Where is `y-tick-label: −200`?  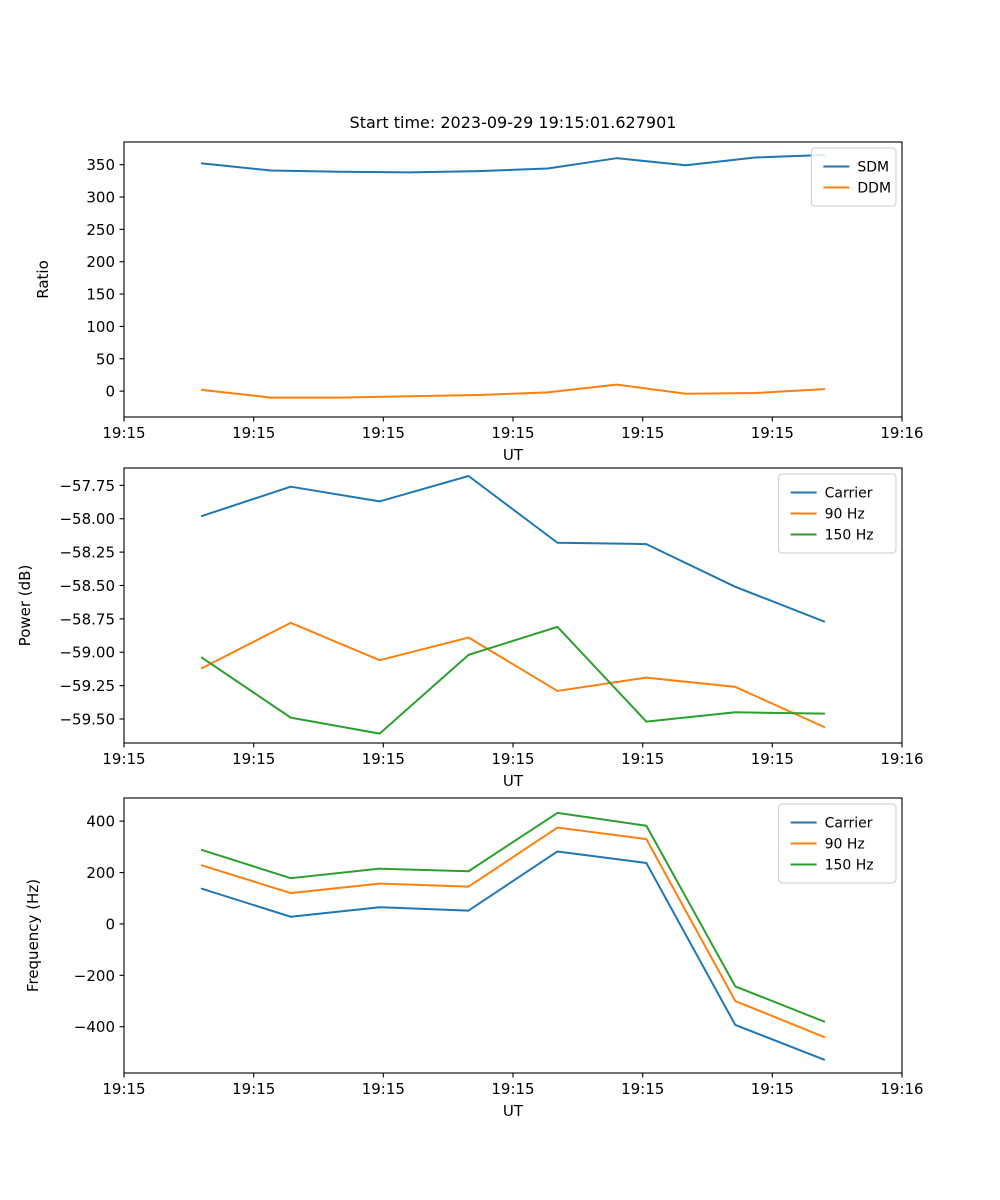
y-tick-label: −200 is located at coordinates (94, 976).